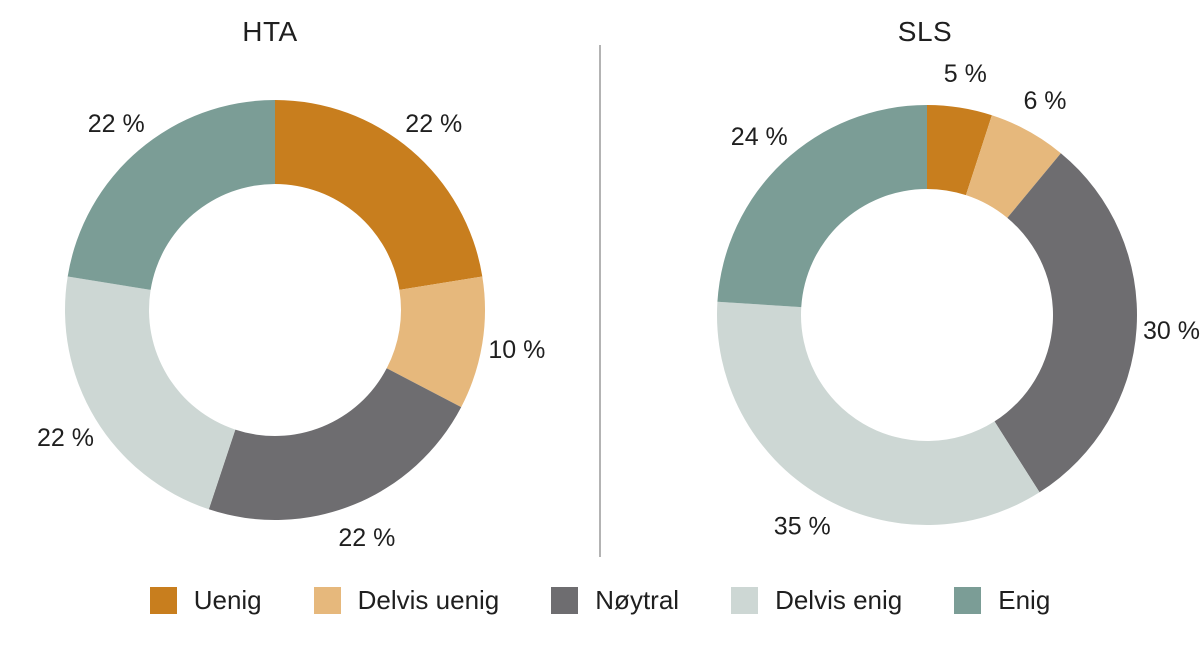 The width and height of the screenshot is (1200, 663). Describe the element at coordinates (428, 600) in the screenshot. I see `legend-label-delvis-uenig: Delvis uenig` at that location.